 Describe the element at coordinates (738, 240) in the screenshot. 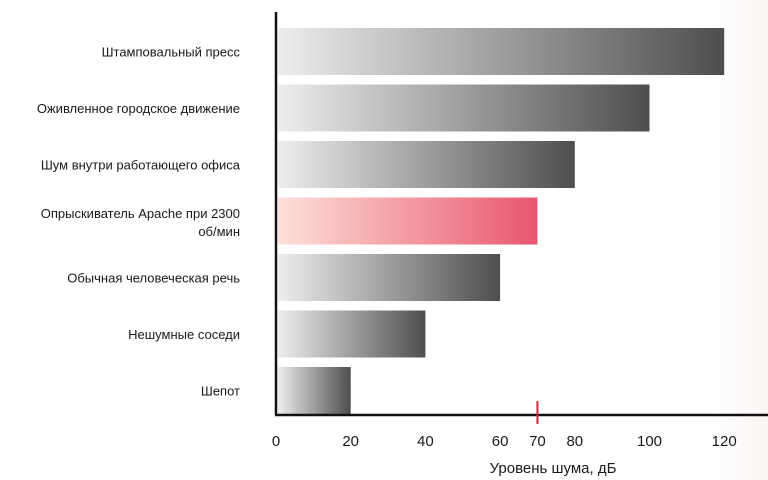

I see `background-fade` at that location.